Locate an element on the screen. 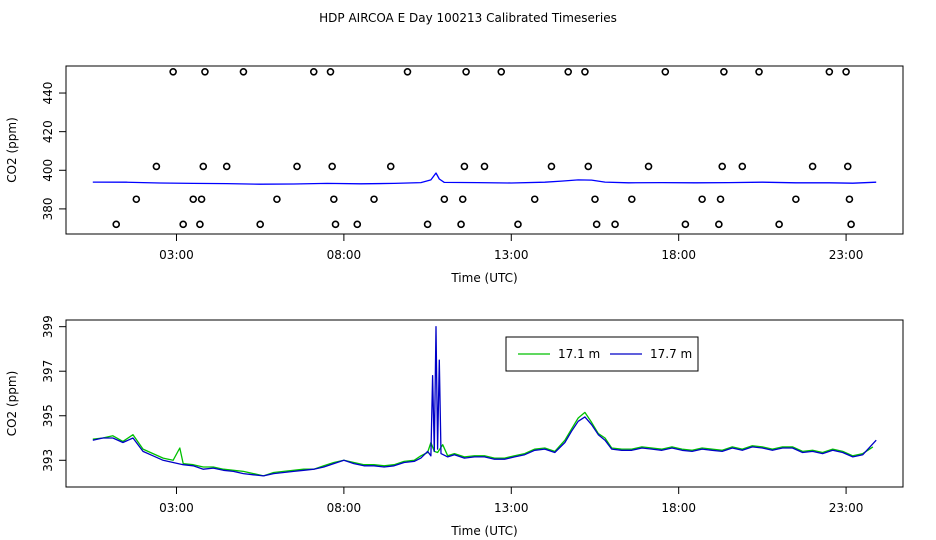 Image resolution: width=936 pixels, height=540 pixels. legend: 17.1 m 17.7 m is located at coordinates (602, 354).